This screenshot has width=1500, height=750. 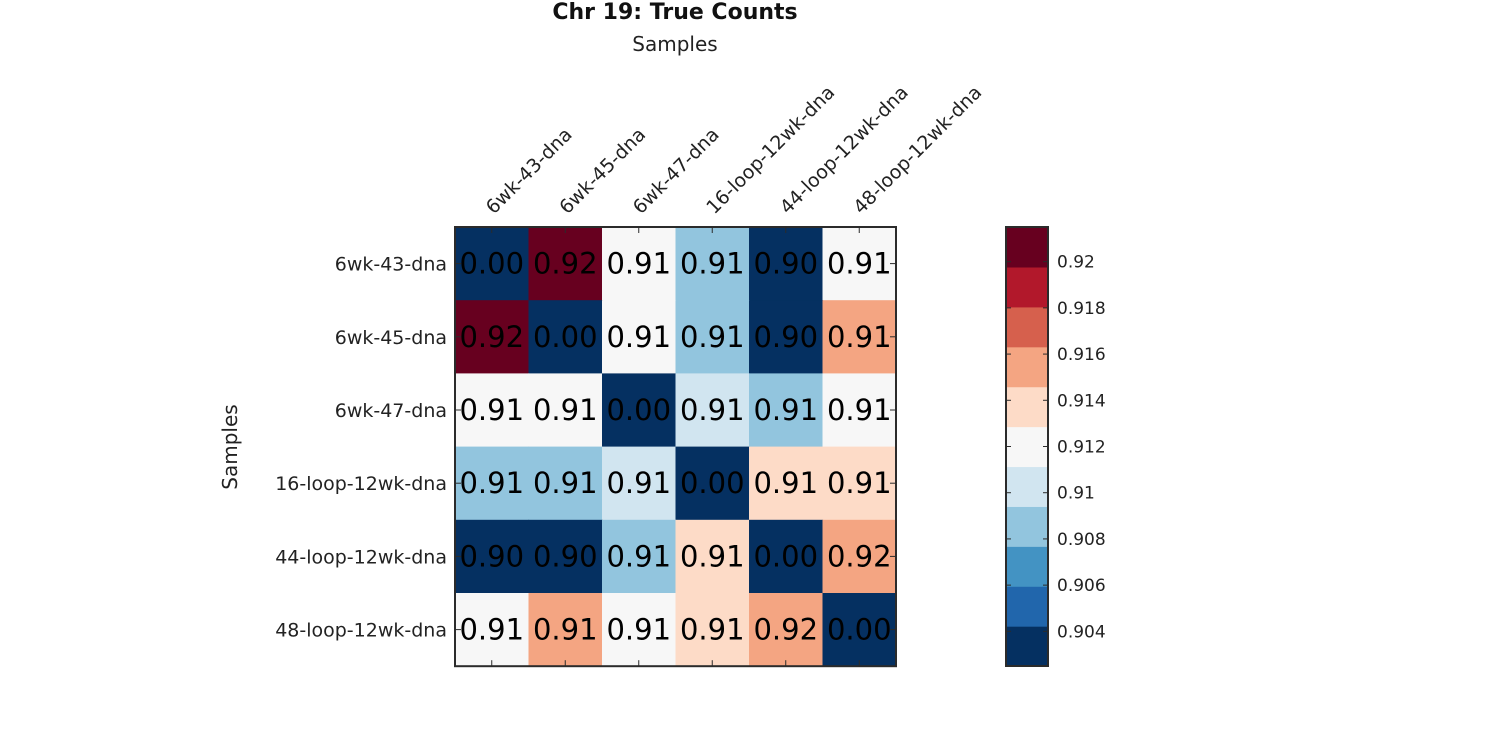 I want to click on colorbar-tick-label: 0.906, so click(x=1081, y=586).